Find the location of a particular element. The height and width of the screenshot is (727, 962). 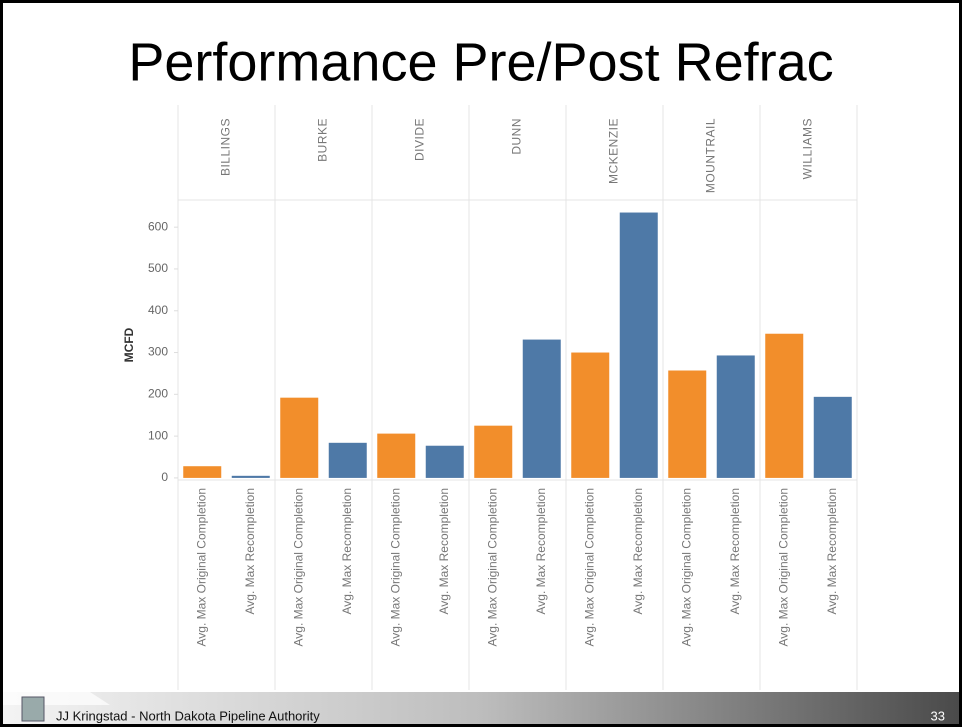

y-axis-label: MCFD is located at coordinates (129, 344).